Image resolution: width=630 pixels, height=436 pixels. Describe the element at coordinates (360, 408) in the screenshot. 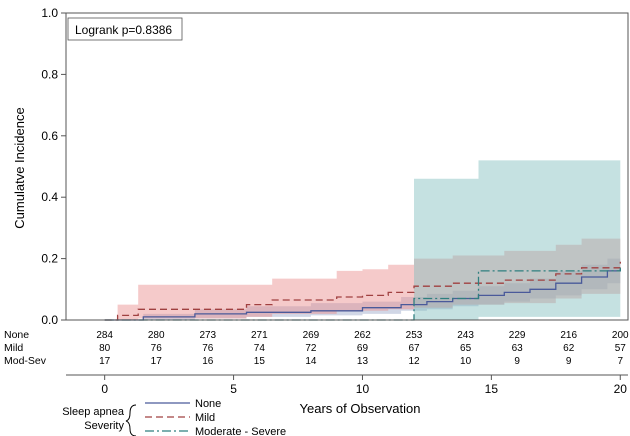

I see `x-axis-title: Years of Observation` at that location.